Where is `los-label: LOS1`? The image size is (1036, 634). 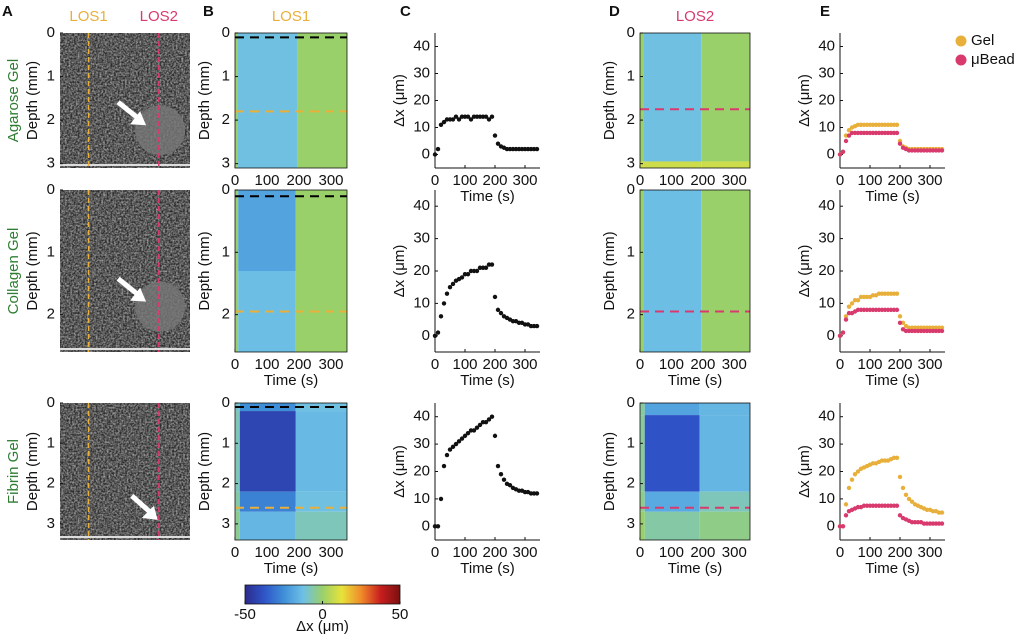
los-label: LOS1 is located at coordinates (88, 16).